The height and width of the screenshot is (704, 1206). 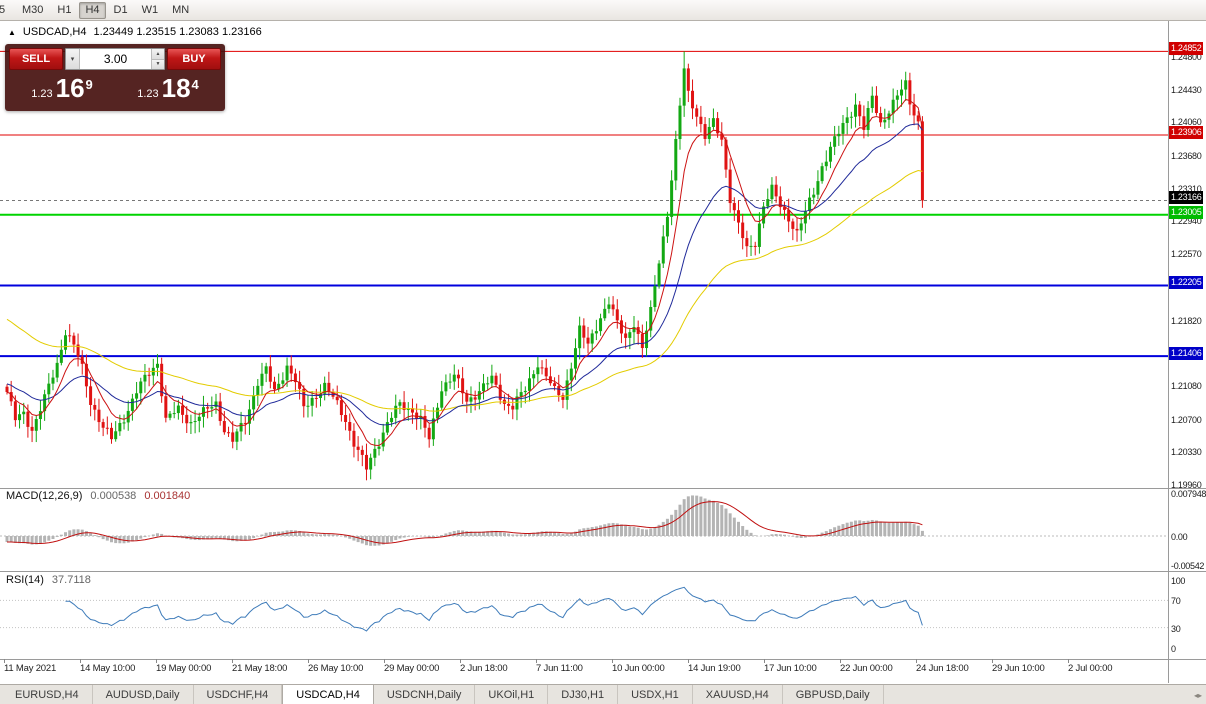 I want to click on price-axis-tick: 1.23310, so click(x=1186, y=189).